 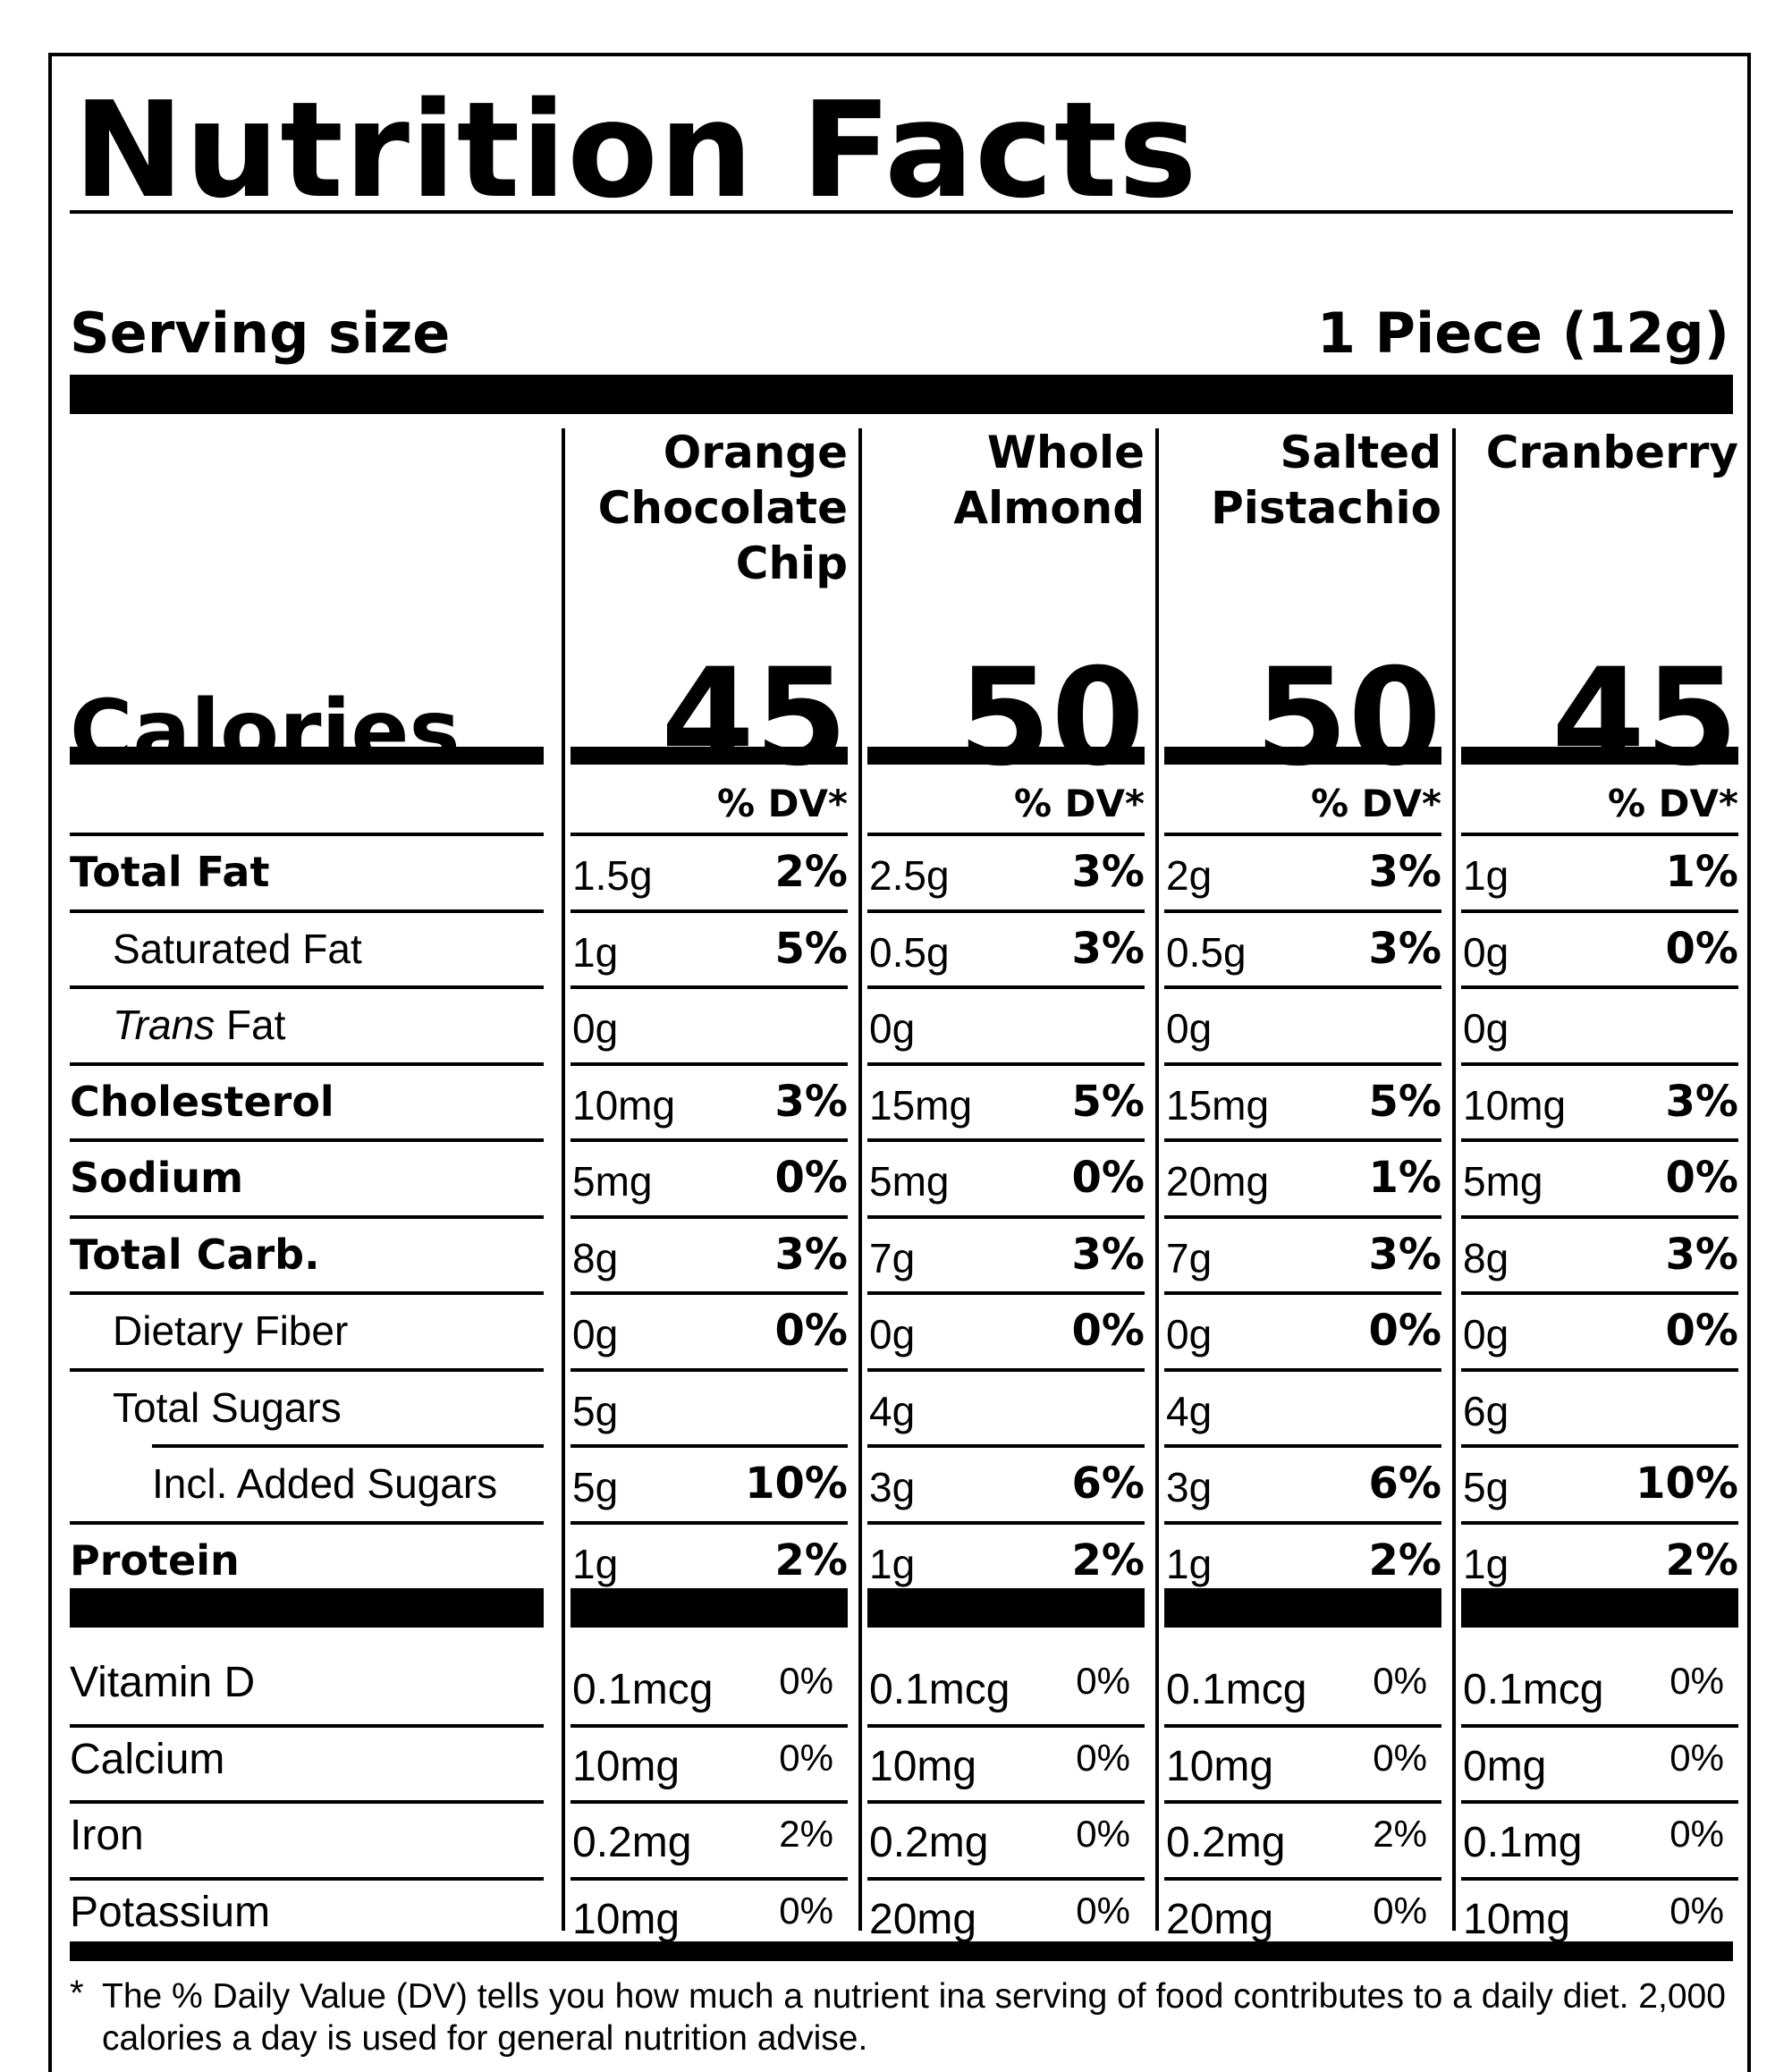 What do you see at coordinates (722, 508) in the screenshot?
I see `column-header-product-name: Orange Chocolate Chip` at bounding box center [722, 508].